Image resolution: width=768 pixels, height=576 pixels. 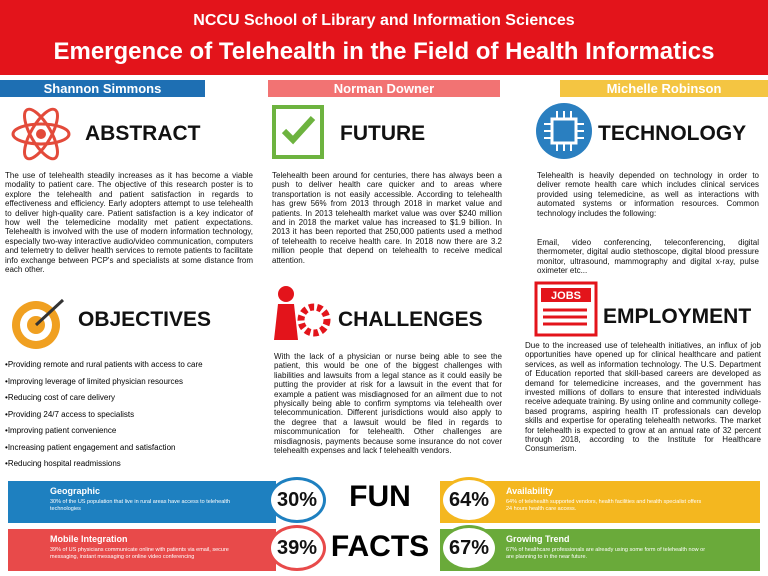 What do you see at coordinates (41, 134) in the screenshot?
I see `atom-icon` at bounding box center [41, 134].